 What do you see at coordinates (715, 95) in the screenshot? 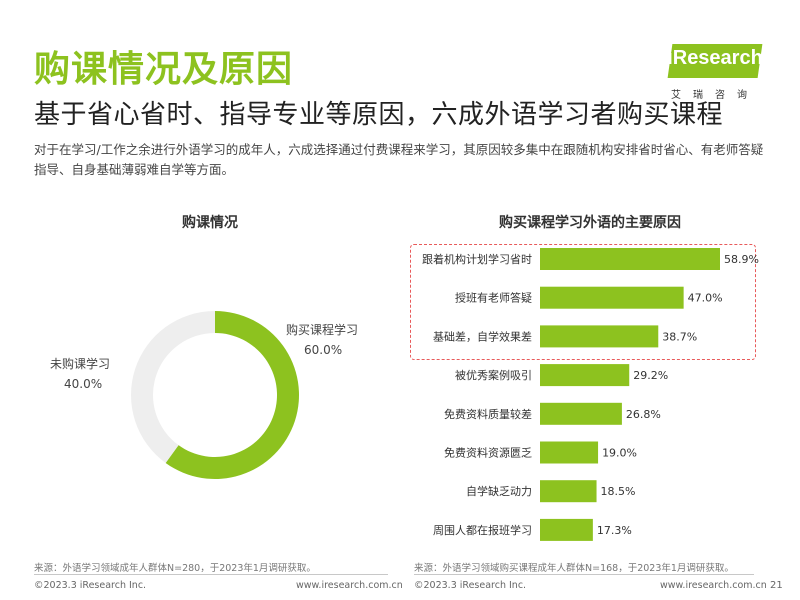
I see `logo-subtext: 艾瑞咨询` at bounding box center [715, 95].